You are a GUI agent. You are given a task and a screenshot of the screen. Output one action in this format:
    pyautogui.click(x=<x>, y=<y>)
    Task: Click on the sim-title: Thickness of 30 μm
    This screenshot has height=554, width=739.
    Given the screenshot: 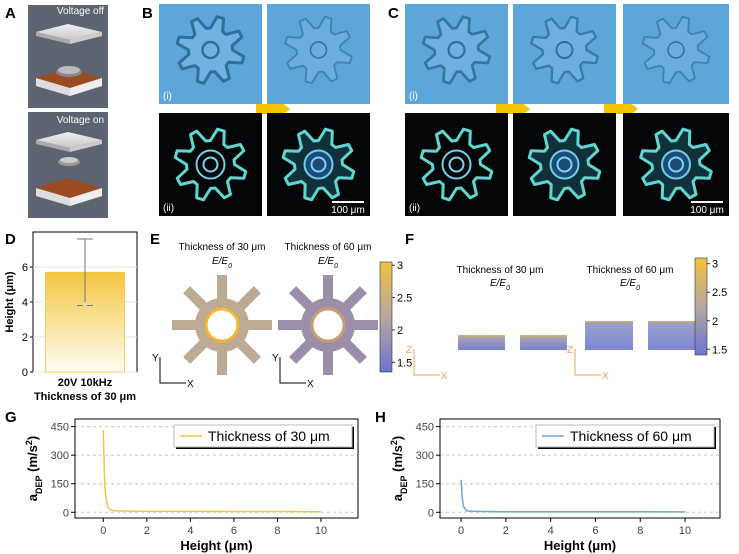 What is the action you would take?
    pyautogui.click(x=500, y=270)
    